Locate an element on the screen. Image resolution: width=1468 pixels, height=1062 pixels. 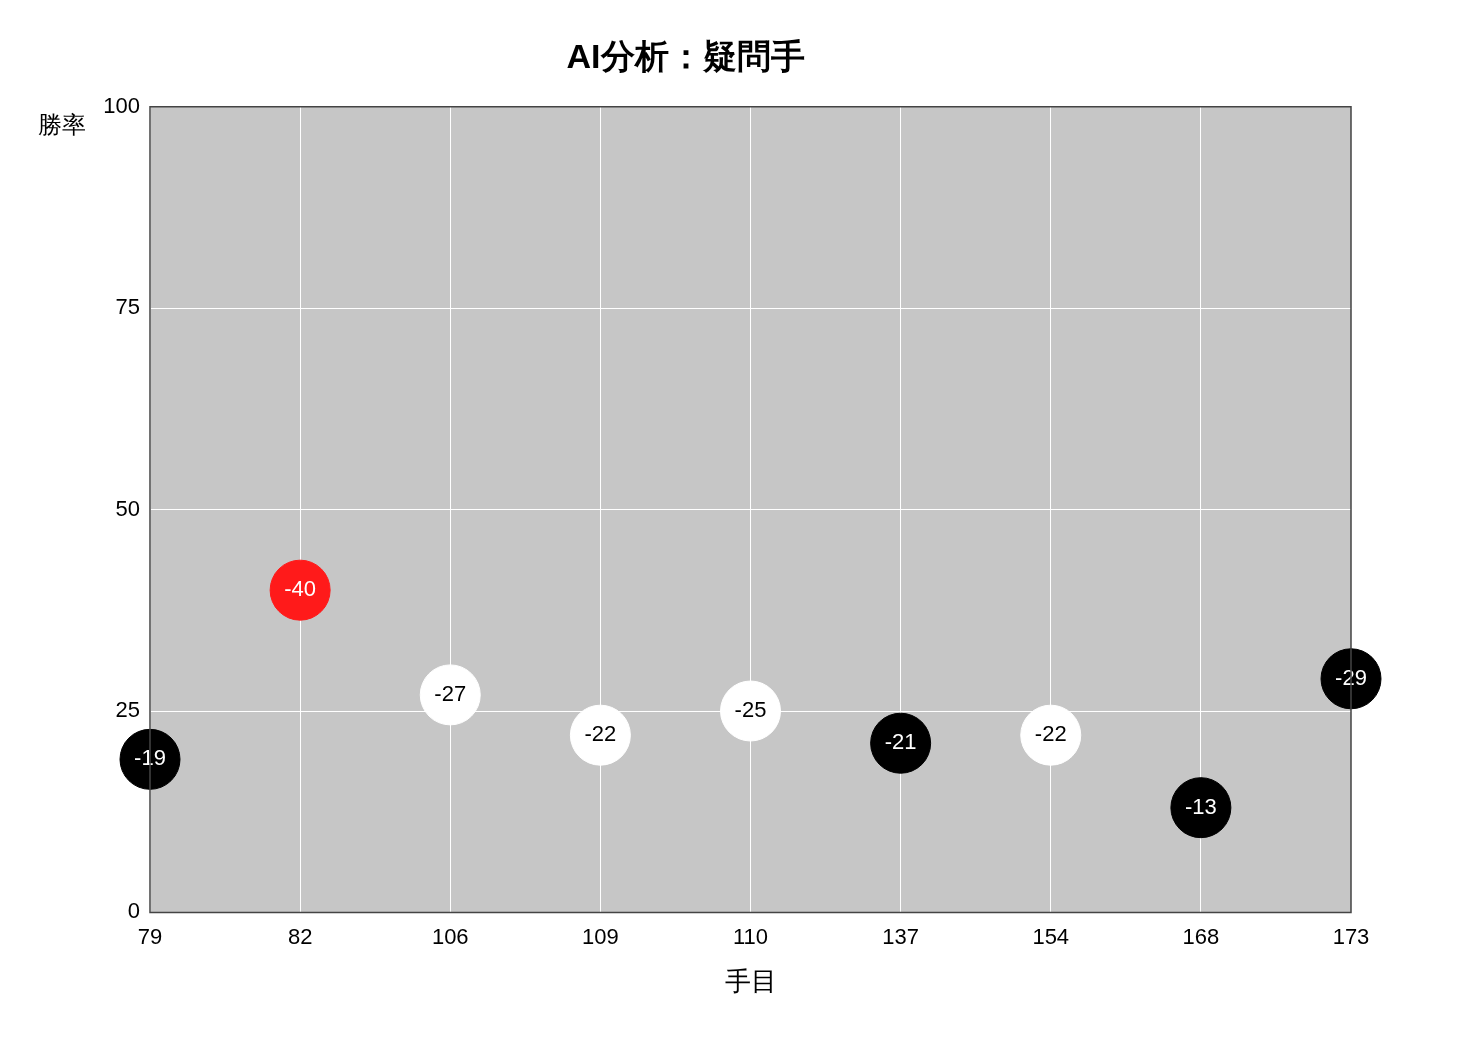
annotation: -27 is located at coordinates (450, 693).